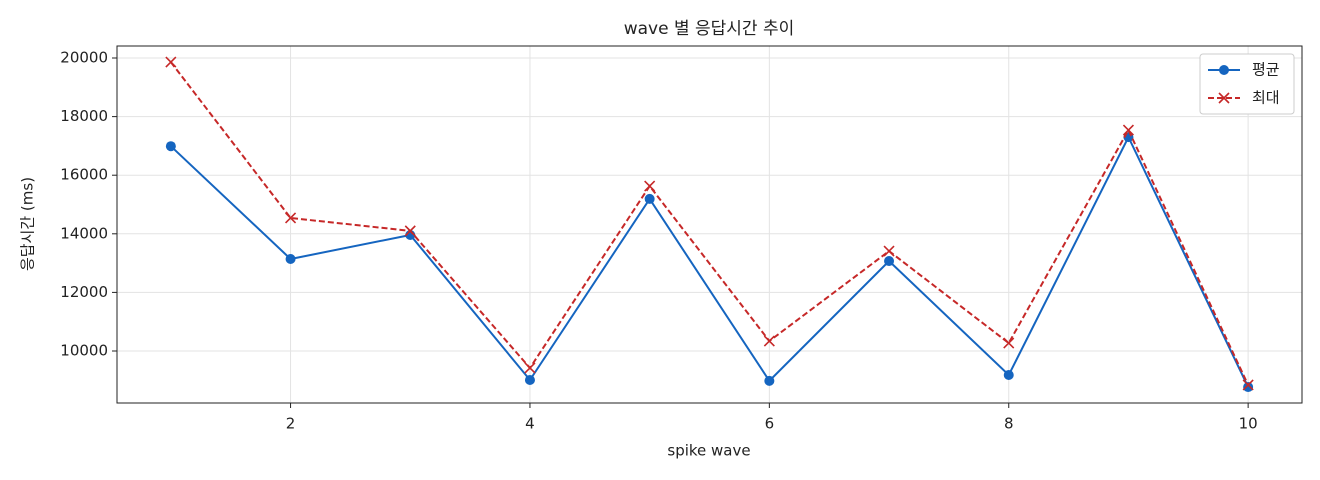 The image size is (1320, 480). What do you see at coordinates (770, 424) in the screenshot?
I see `x-tick-label: 6` at bounding box center [770, 424].